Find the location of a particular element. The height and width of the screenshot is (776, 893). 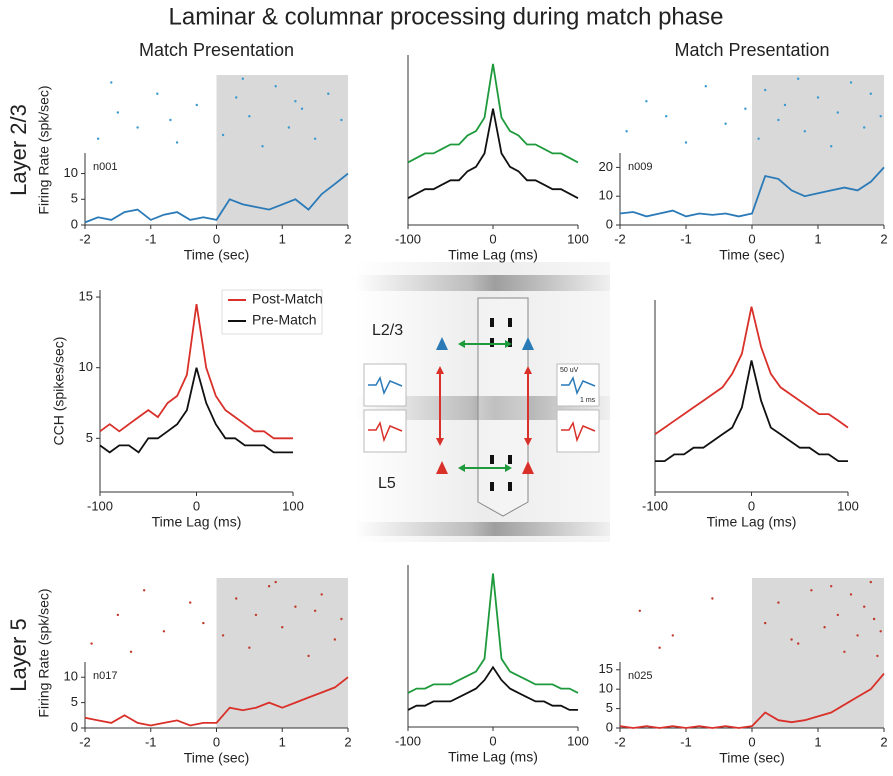

layer-label: L2/3 is located at coordinates (387, 330).